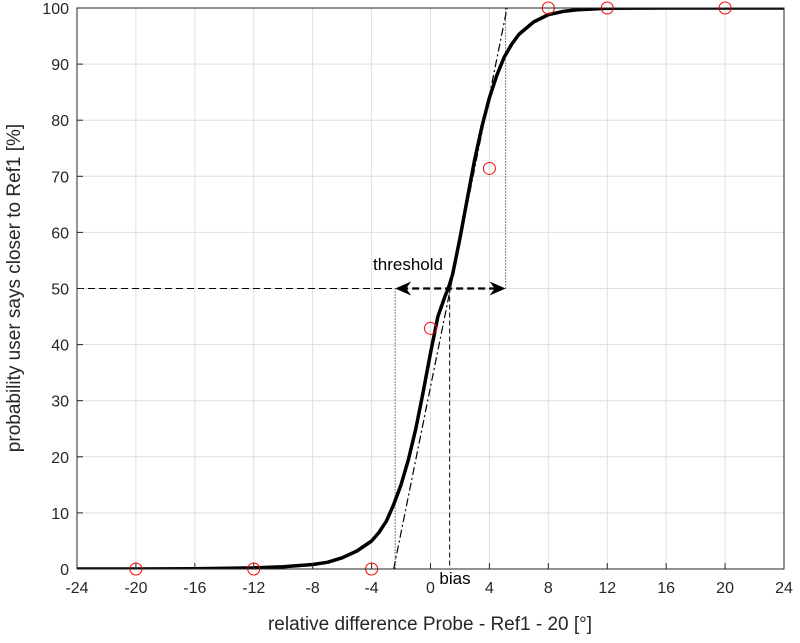 The height and width of the screenshot is (643, 800). What do you see at coordinates (194, 588) in the screenshot?
I see `x-tick-label: -16` at bounding box center [194, 588].